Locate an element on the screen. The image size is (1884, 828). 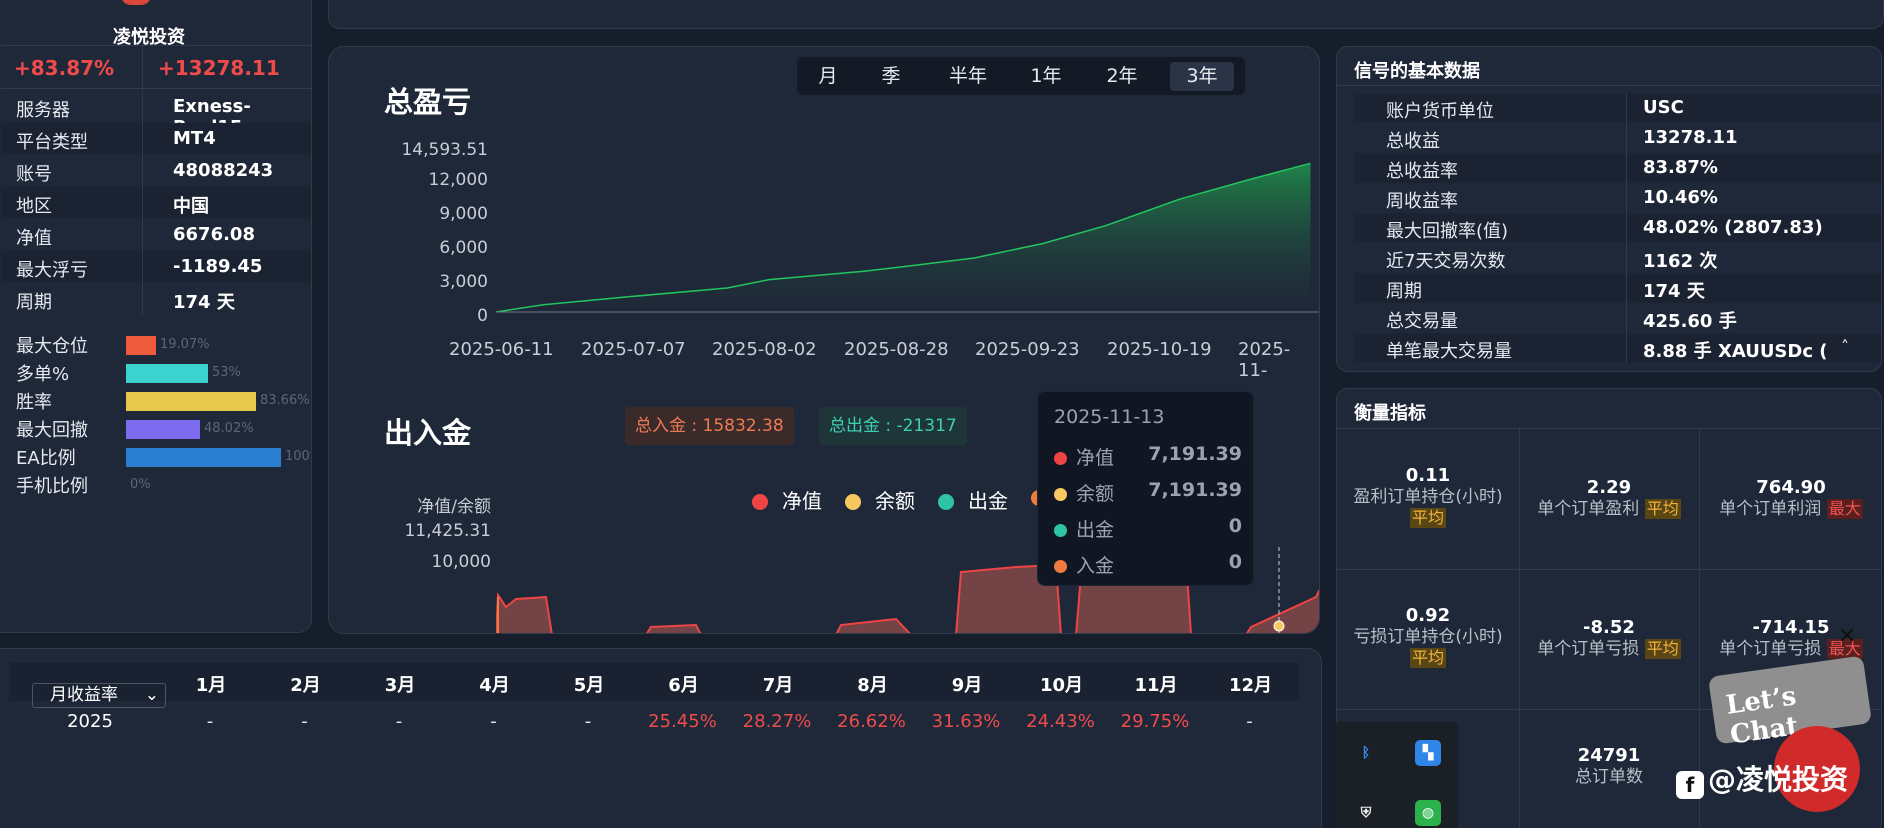
pnl-title: 总盈亏 is located at coordinates (428, 102).